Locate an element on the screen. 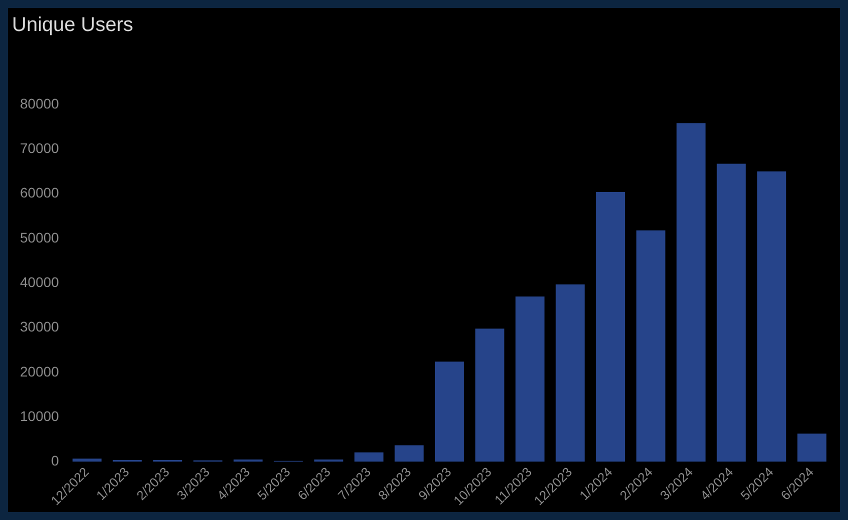 The width and height of the screenshot is (848, 520). y-tick-label: 70000 is located at coordinates (40, 148).